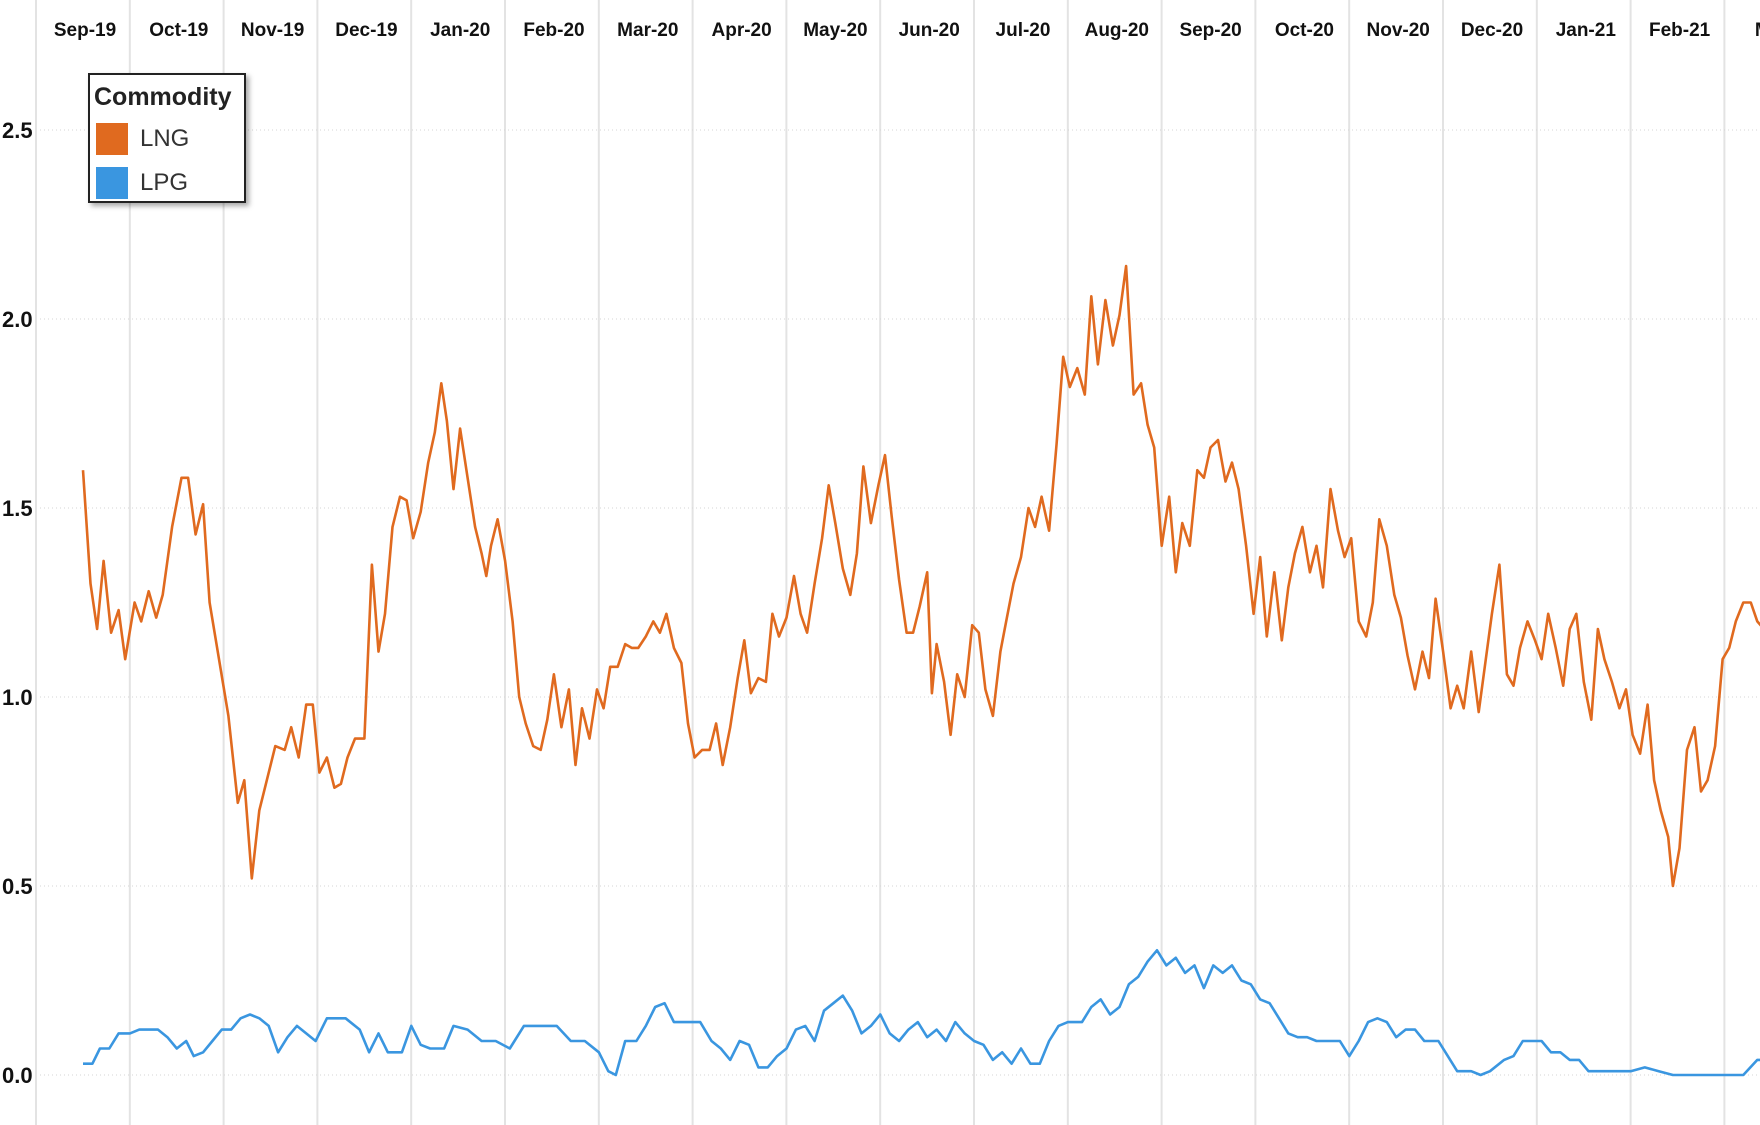  I want to click on x-tick-label: May-20, so click(835, 30).